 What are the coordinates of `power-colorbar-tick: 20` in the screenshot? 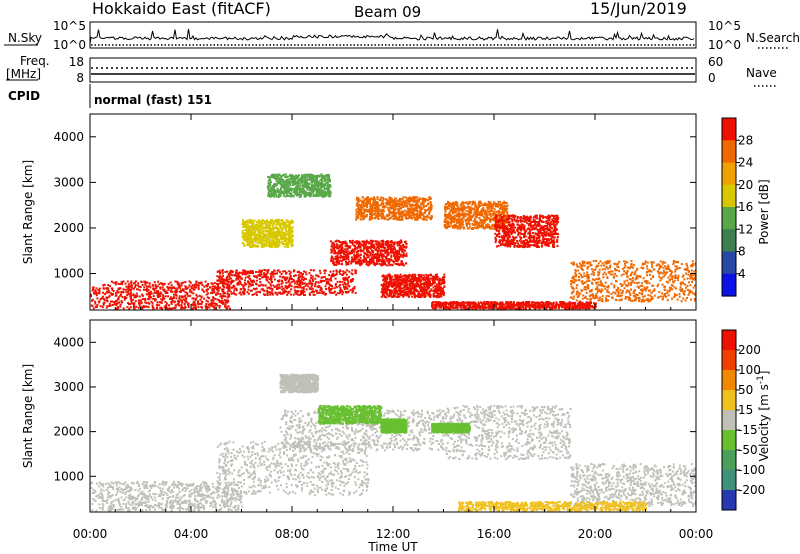 It's located at (745, 185).